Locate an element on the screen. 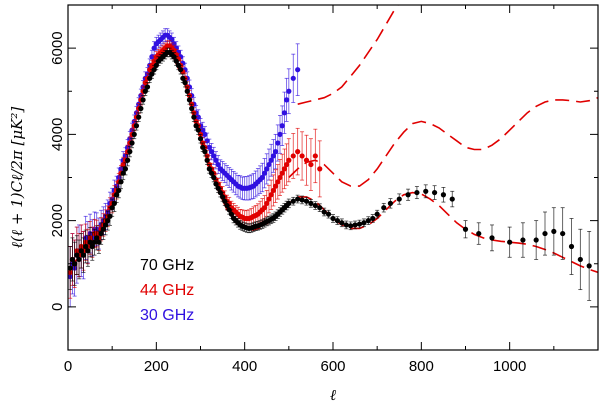 The width and height of the screenshot is (600, 406). y-tick-label: 2000 is located at coordinates (57, 220).